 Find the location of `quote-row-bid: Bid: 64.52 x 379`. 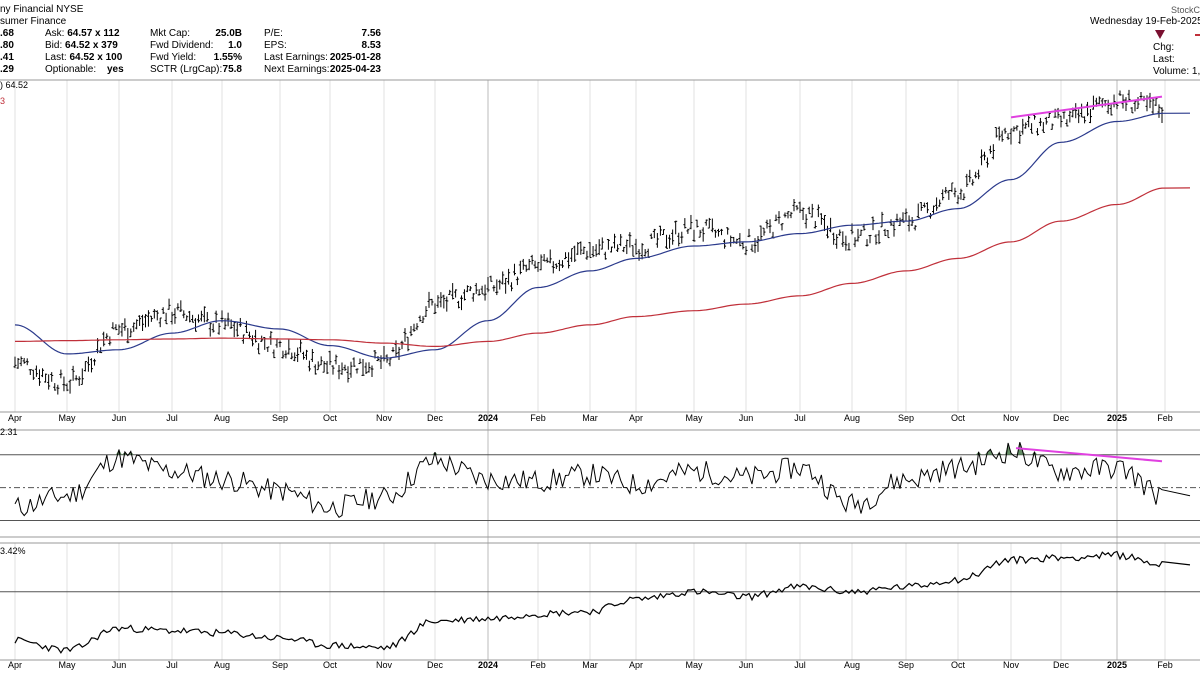

quote-row-bid: Bid: 64.52 x 379 is located at coordinates (85, 46).